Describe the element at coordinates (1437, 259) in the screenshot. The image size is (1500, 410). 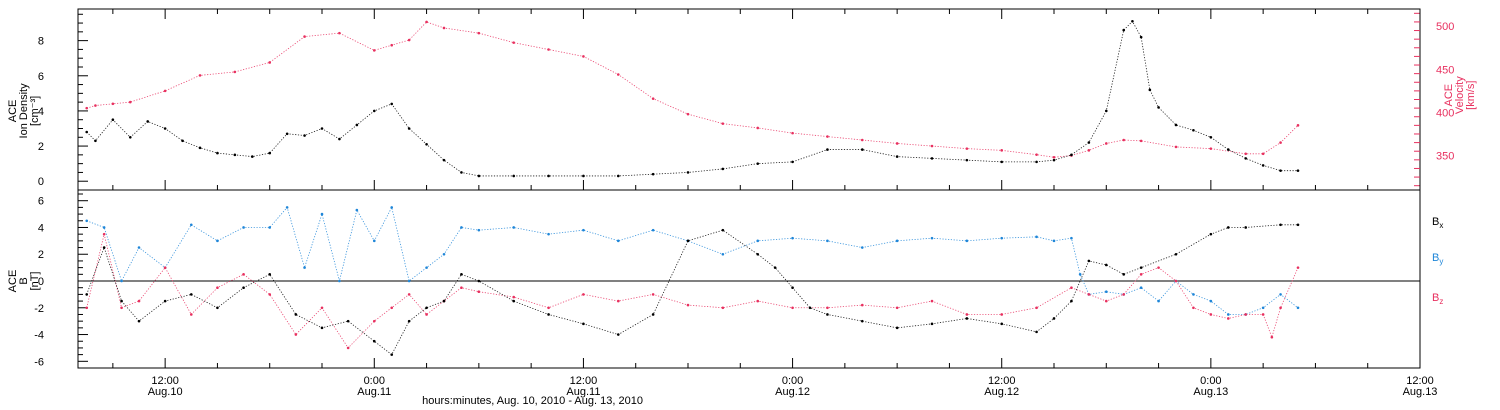
I see `legend-entry-by: By` at that location.